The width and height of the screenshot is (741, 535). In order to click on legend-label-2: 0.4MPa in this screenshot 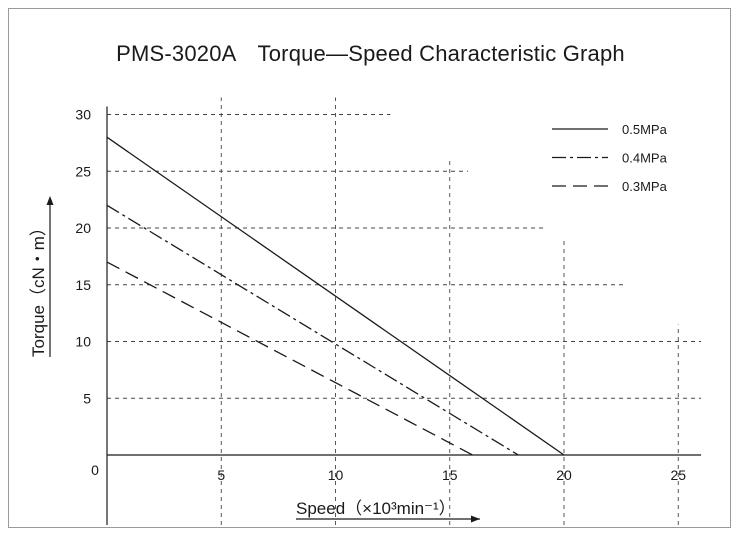, I will do `click(645, 158)`.